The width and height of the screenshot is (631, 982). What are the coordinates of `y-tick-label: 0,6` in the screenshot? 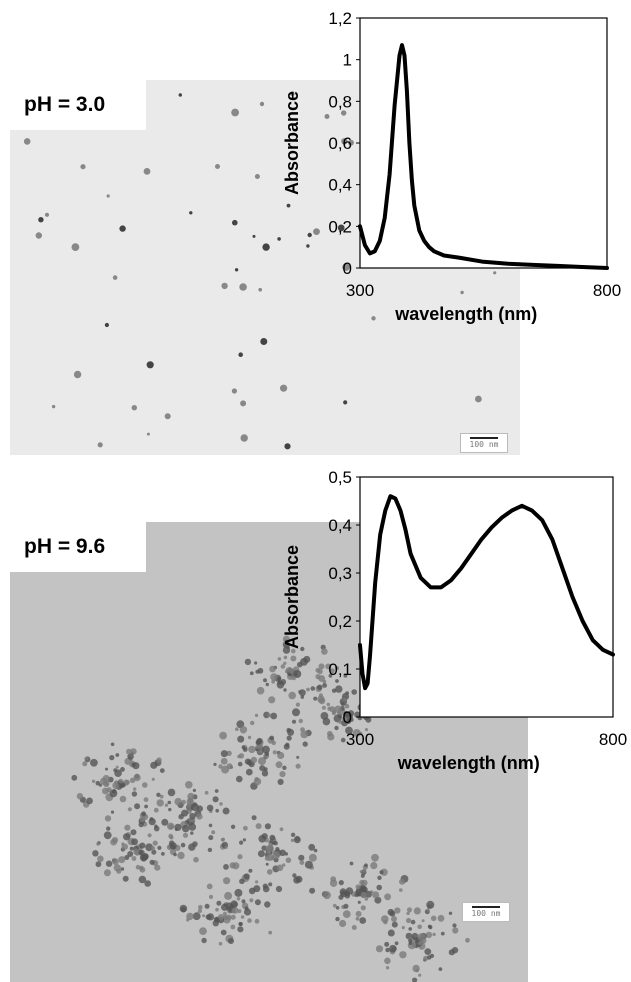 It's located at (340, 143).